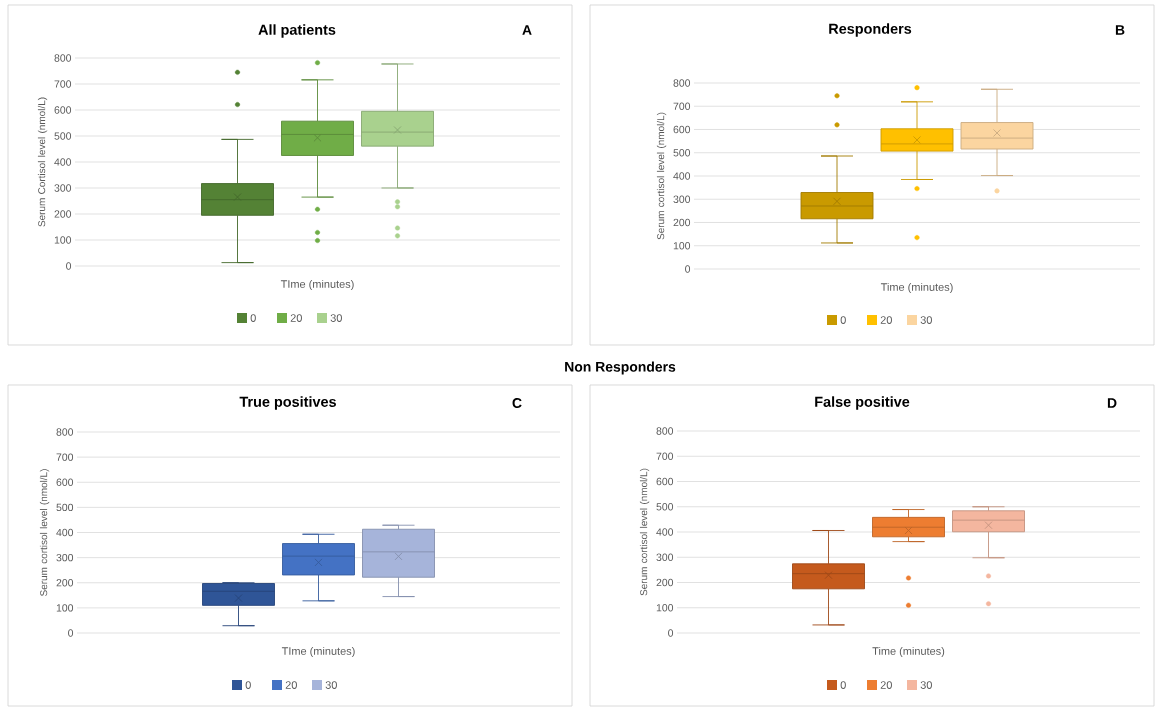 This screenshot has height=708, width=1157. What do you see at coordinates (527, 30) in the screenshot?
I see `text: A` at bounding box center [527, 30].